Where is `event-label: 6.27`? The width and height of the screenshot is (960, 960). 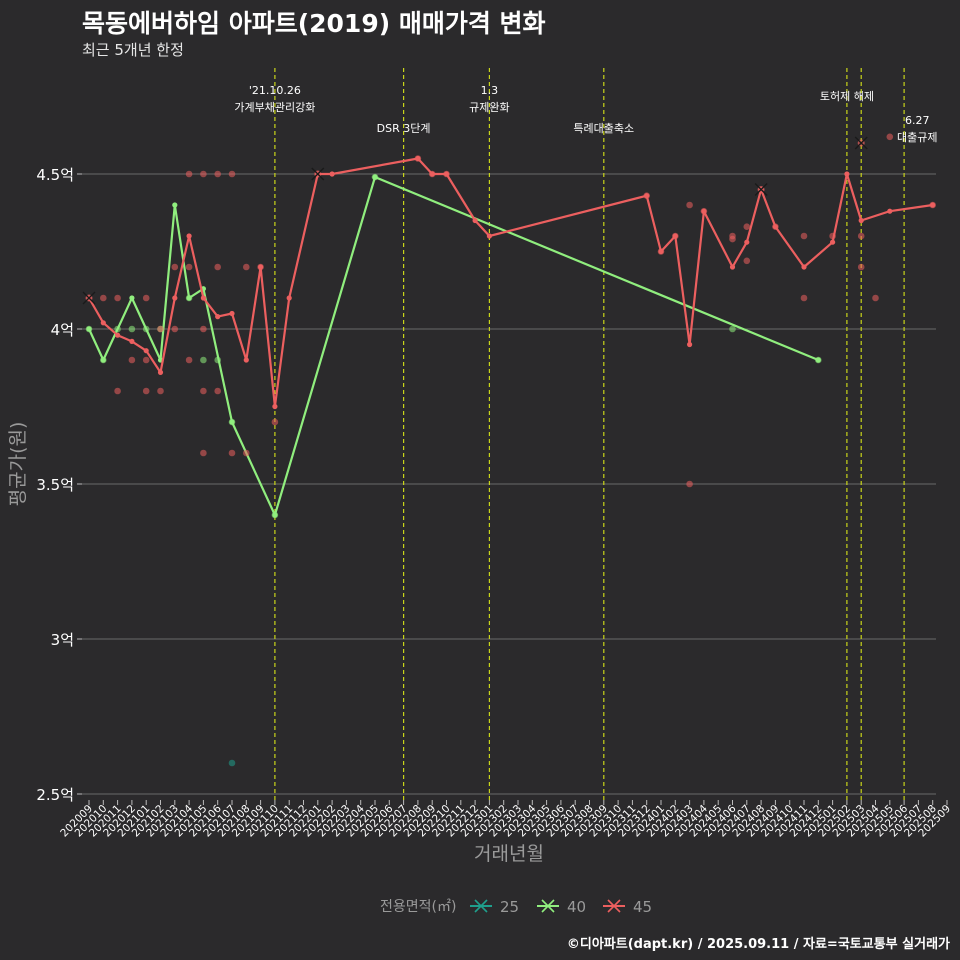 event-label: 6.27 is located at coordinates (917, 120).